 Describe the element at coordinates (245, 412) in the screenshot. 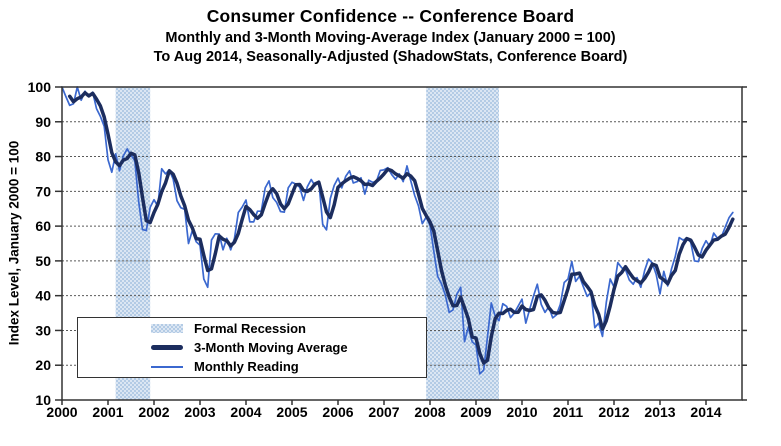

I see `x-tick-label: 2004` at that location.